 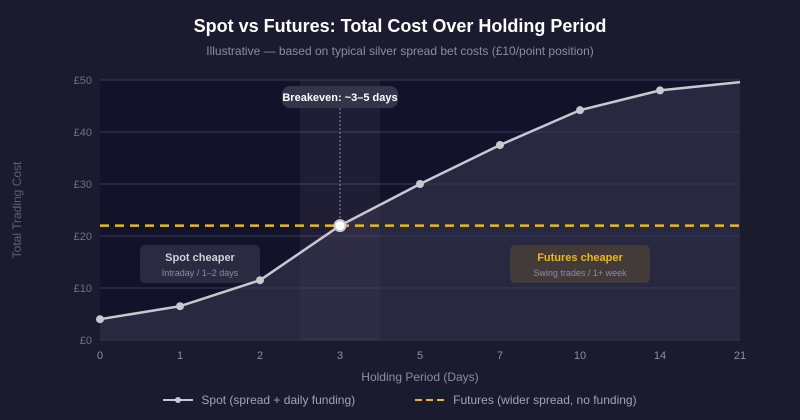 What do you see at coordinates (420, 356) in the screenshot?
I see `x-tick-label: 5` at bounding box center [420, 356].